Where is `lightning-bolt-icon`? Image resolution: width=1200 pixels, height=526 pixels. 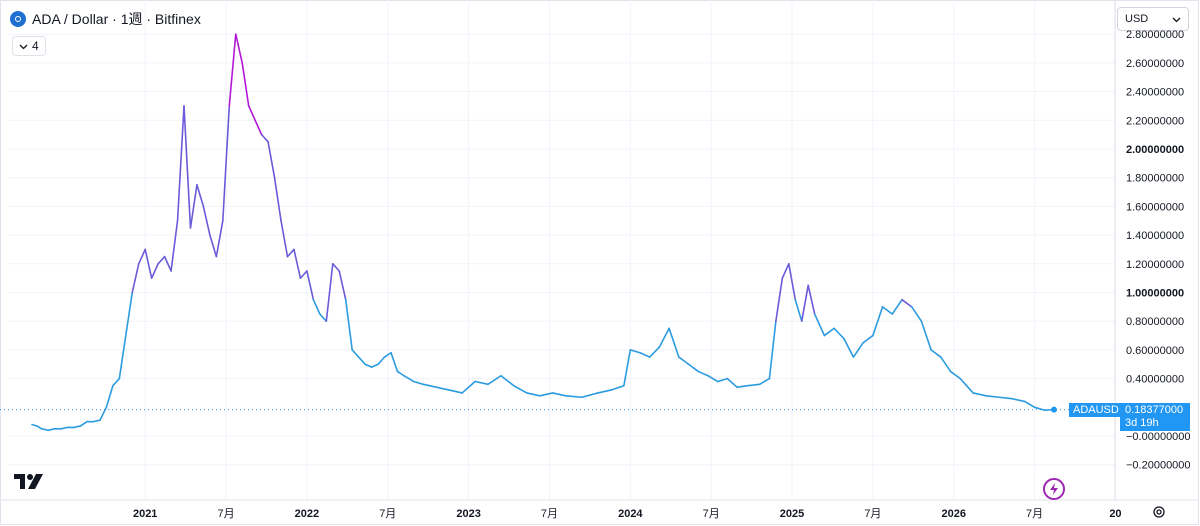
lightning-bolt-icon is located at coordinates (1054, 489).